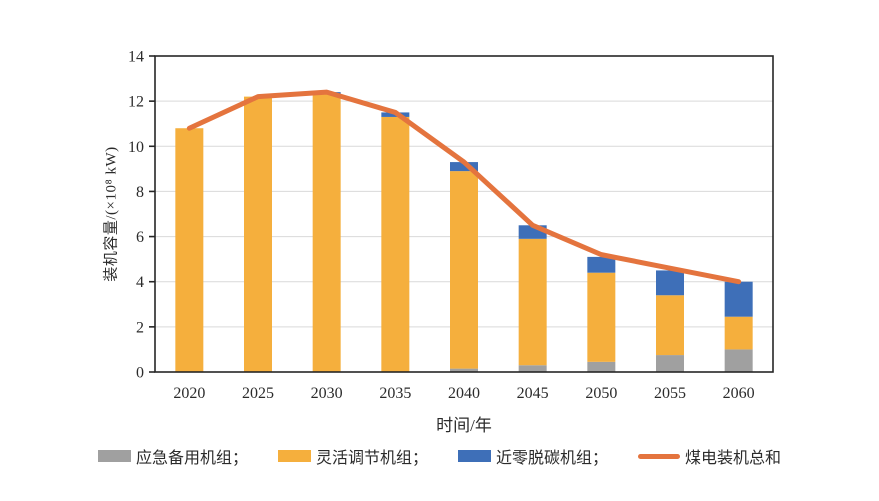 The image size is (879, 501). What do you see at coordinates (140, 373) in the screenshot?
I see `y-tick-label: 0` at bounding box center [140, 373].